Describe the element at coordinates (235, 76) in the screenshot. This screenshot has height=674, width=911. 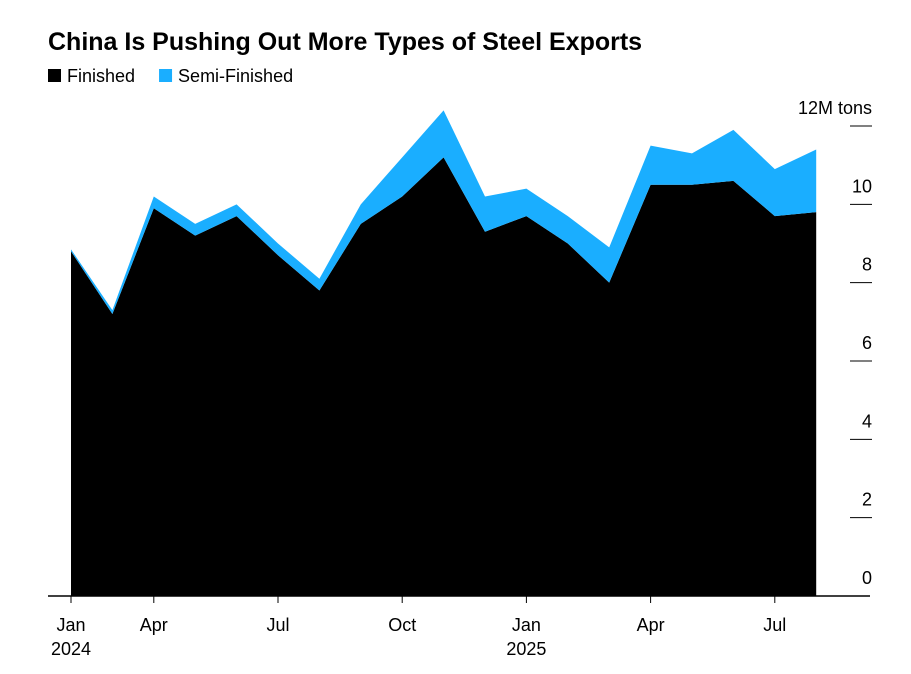
I see `legend-label: Semi-Finished` at that location.